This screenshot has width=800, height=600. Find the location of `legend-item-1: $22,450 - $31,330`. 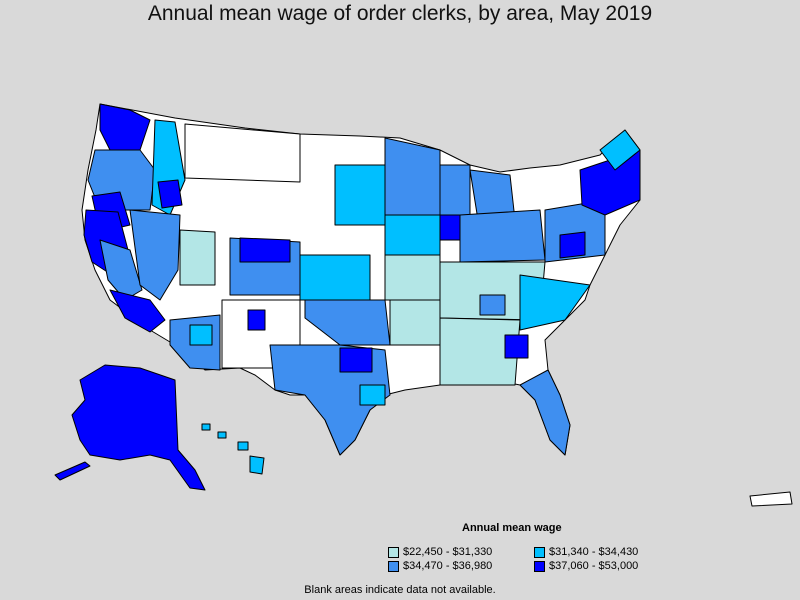

legend-item-1: $22,450 - $31,330 is located at coordinates (440, 552).